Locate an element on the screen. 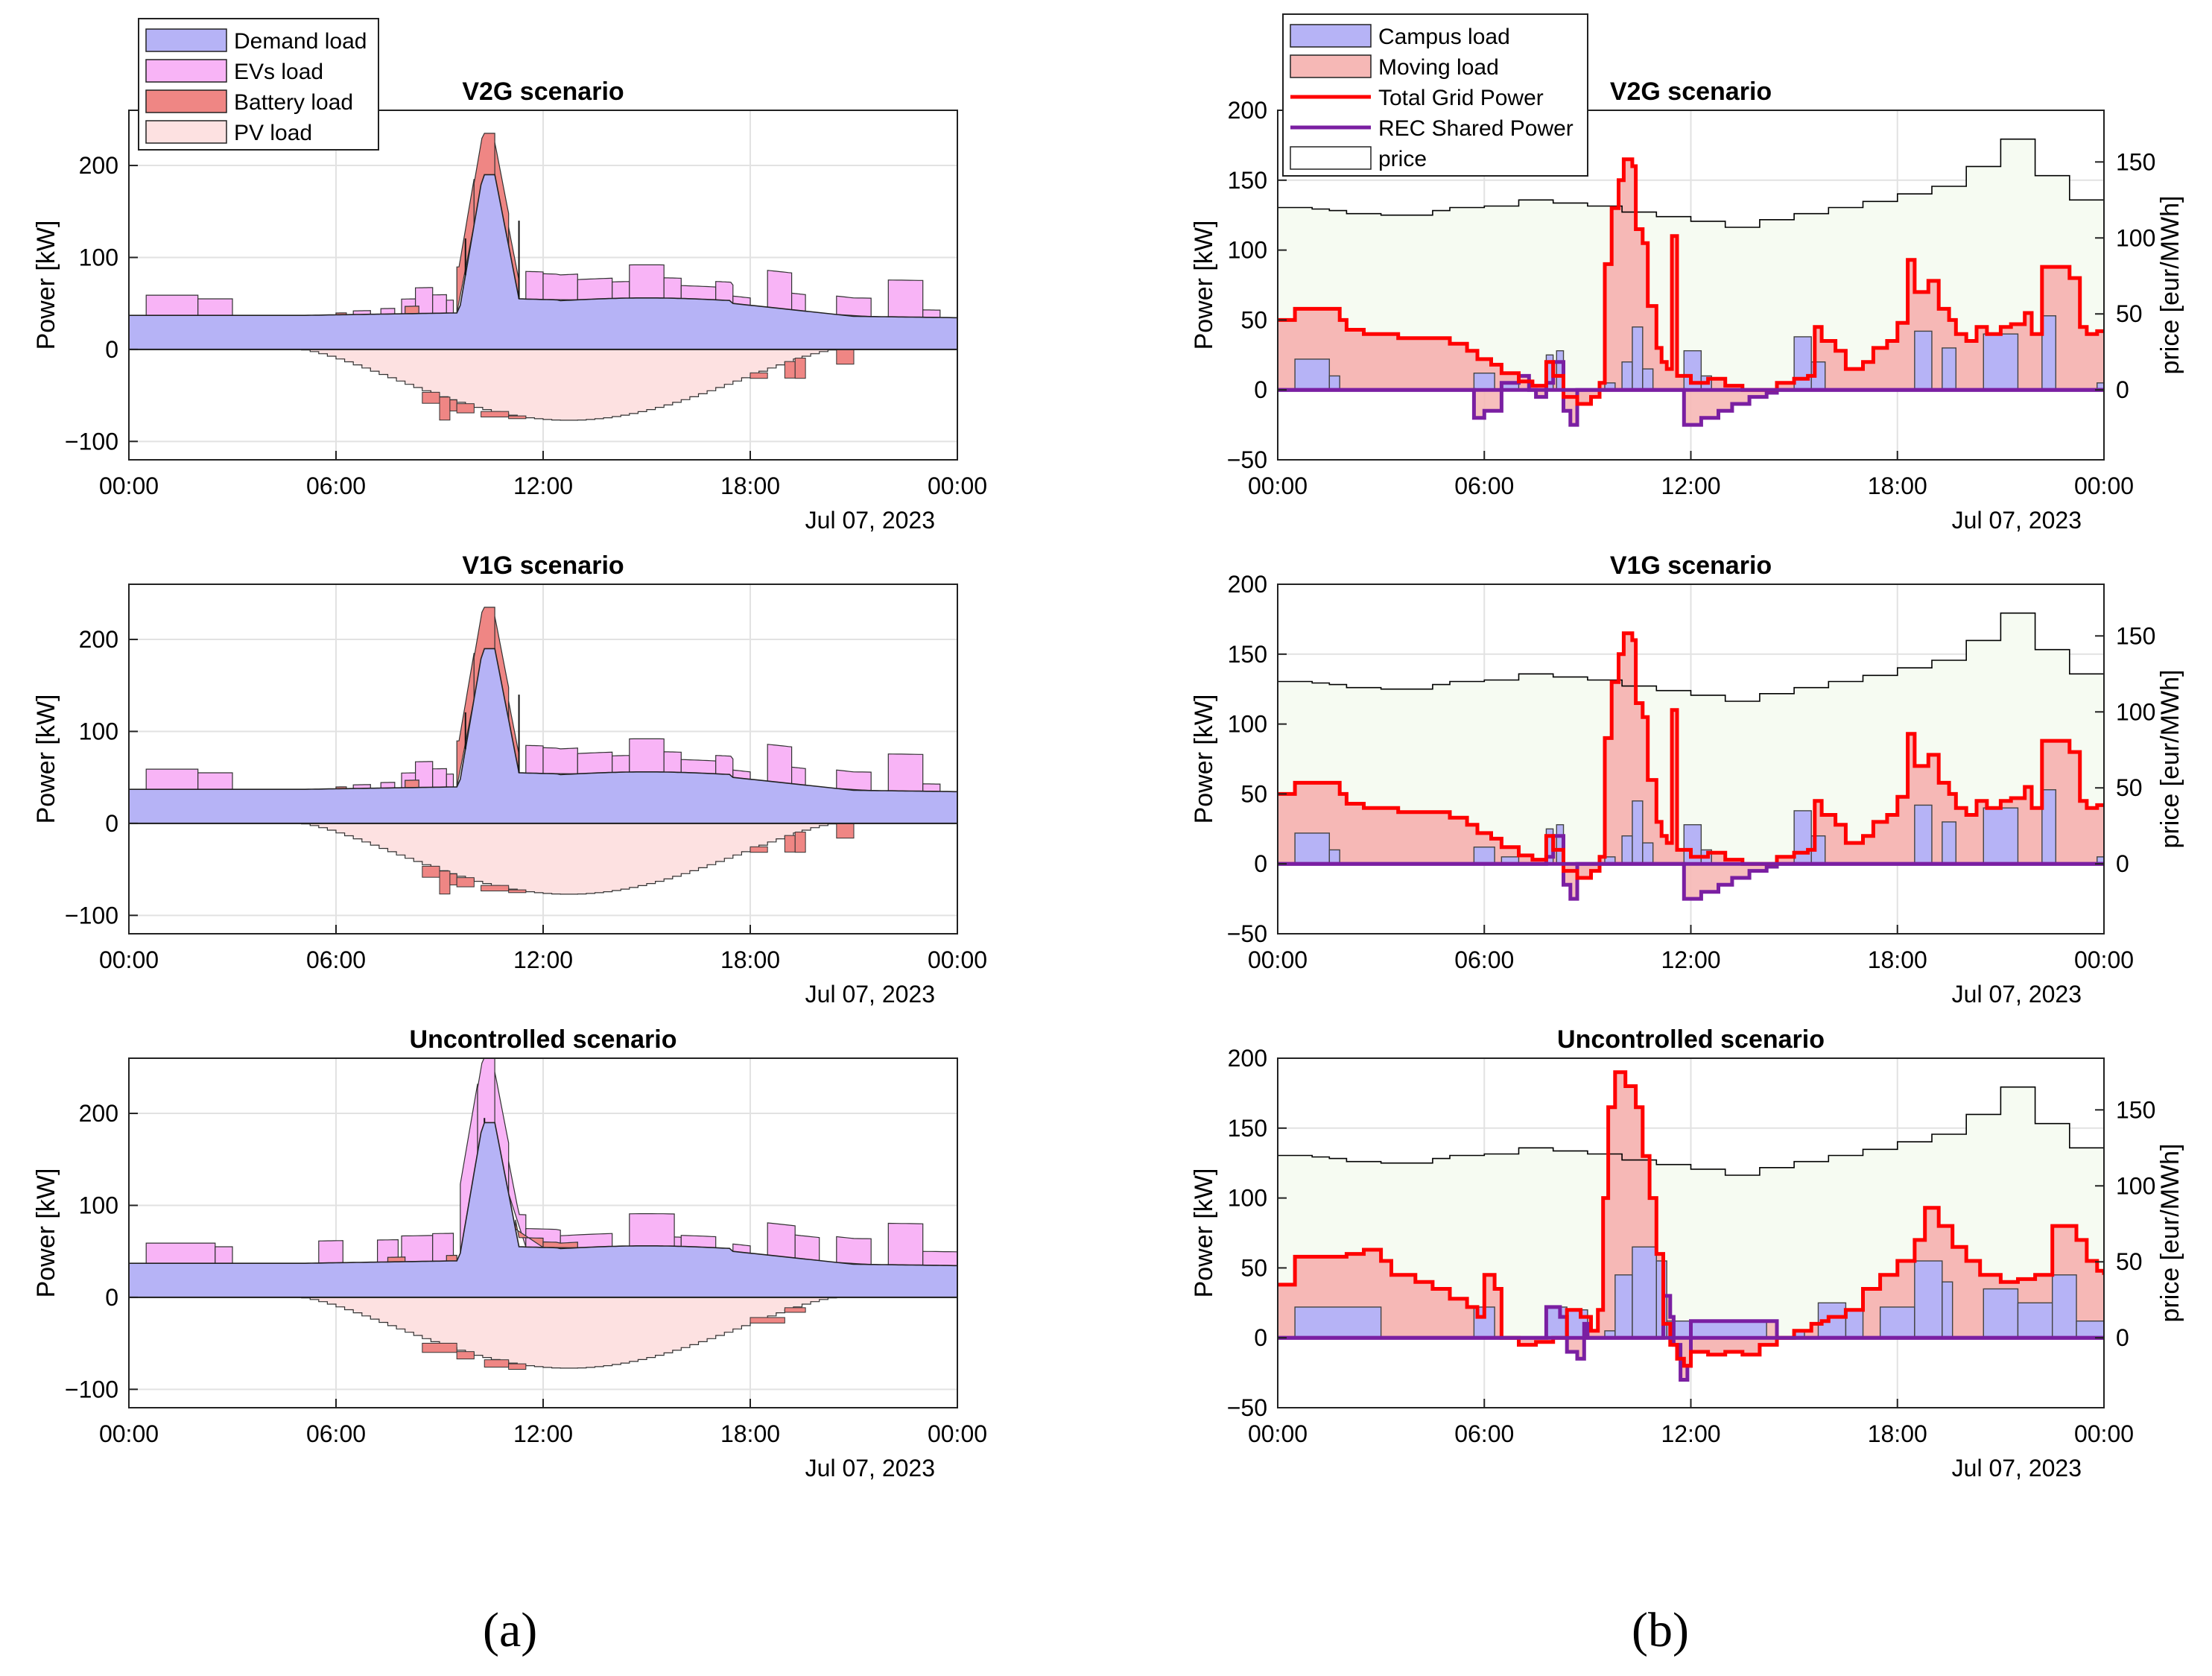 The image size is (2212, 1676). plot-content-a2 is located at coordinates (543, 759).